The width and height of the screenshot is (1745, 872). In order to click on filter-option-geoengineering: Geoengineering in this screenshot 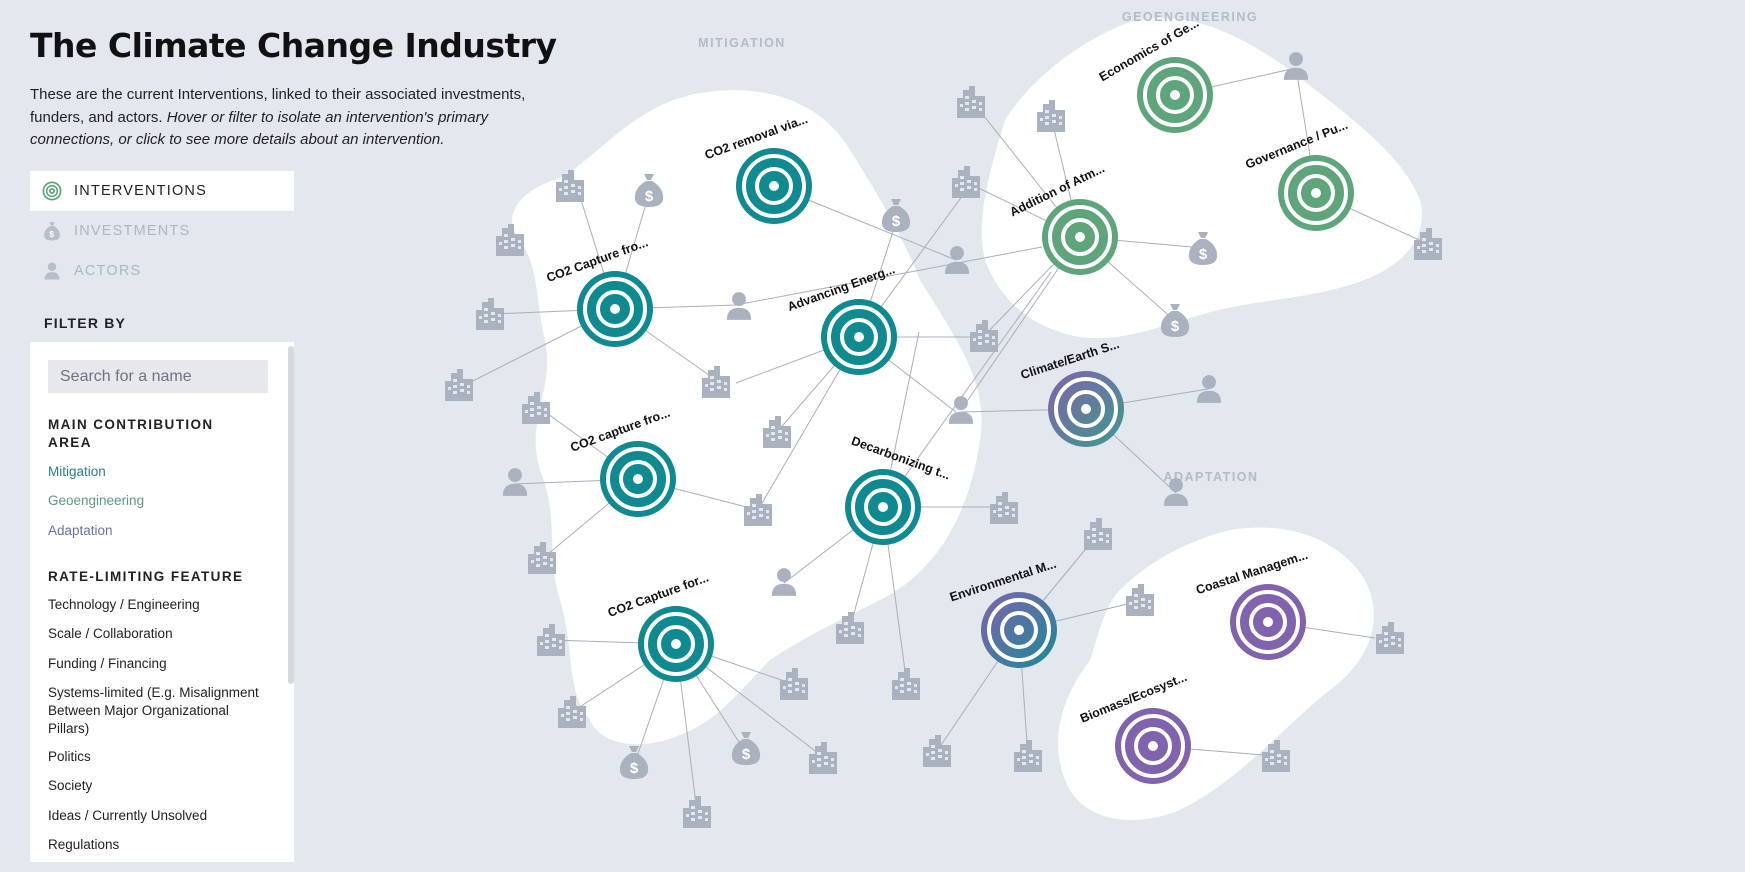, I will do `click(96, 500)`.